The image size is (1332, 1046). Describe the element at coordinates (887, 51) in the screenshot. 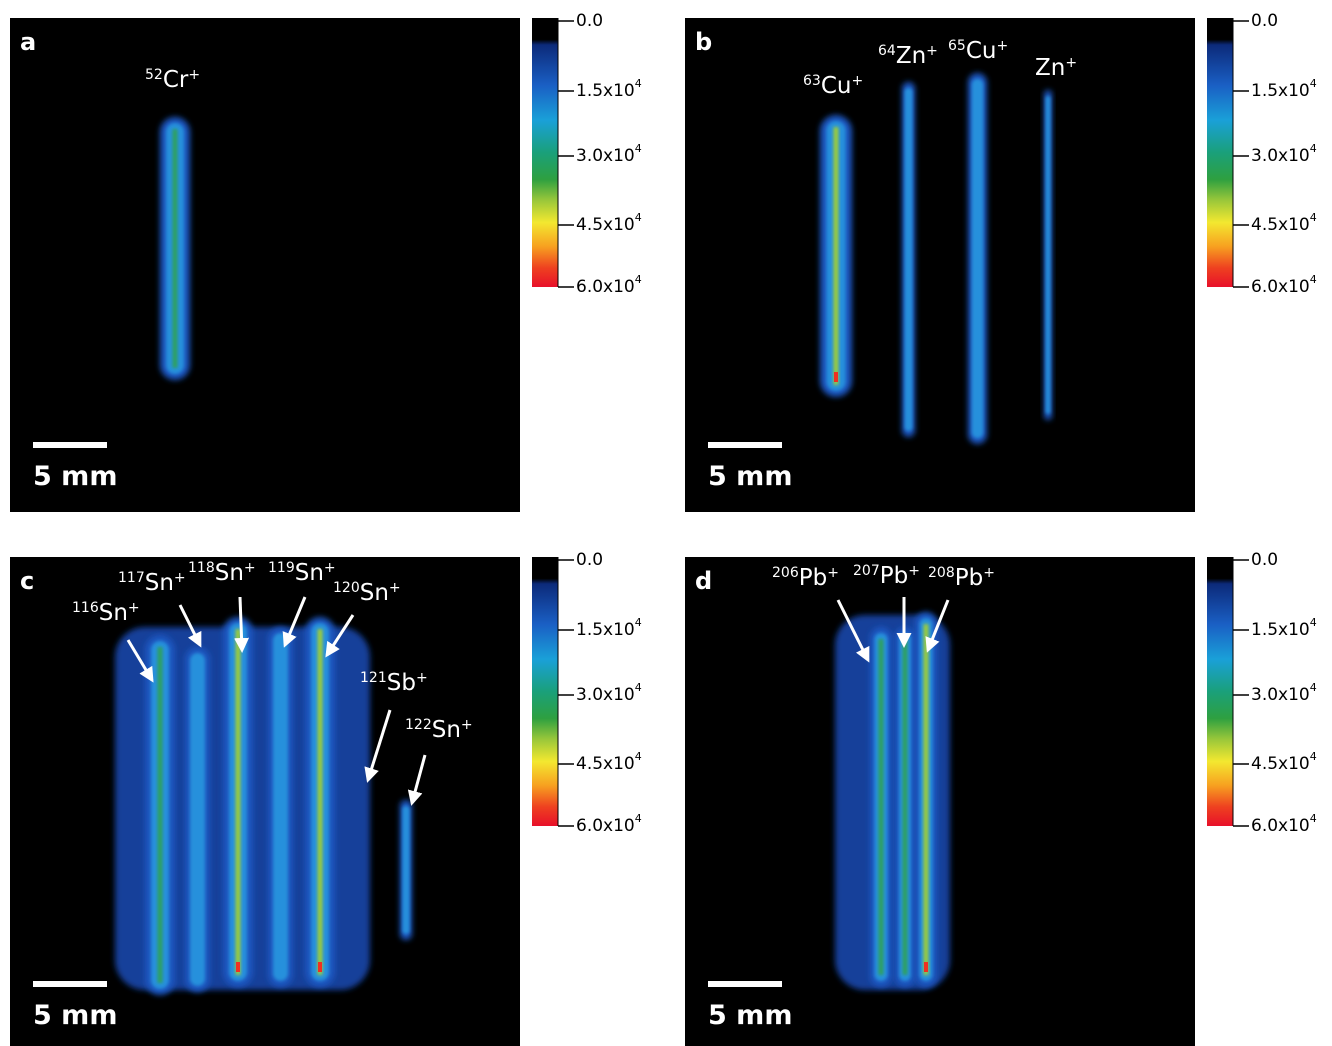

I see `ion-mass: 64` at that location.